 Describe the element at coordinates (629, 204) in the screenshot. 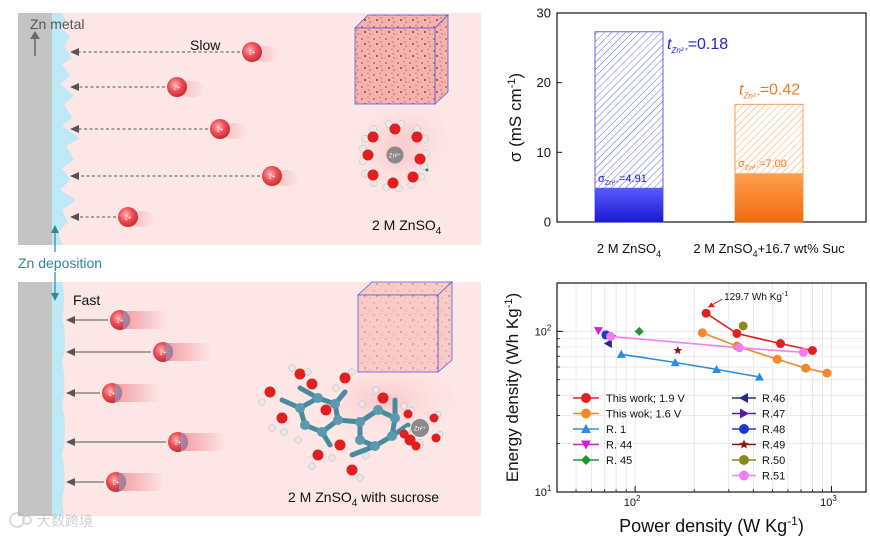

I see `zn-conductivity-bar` at that location.